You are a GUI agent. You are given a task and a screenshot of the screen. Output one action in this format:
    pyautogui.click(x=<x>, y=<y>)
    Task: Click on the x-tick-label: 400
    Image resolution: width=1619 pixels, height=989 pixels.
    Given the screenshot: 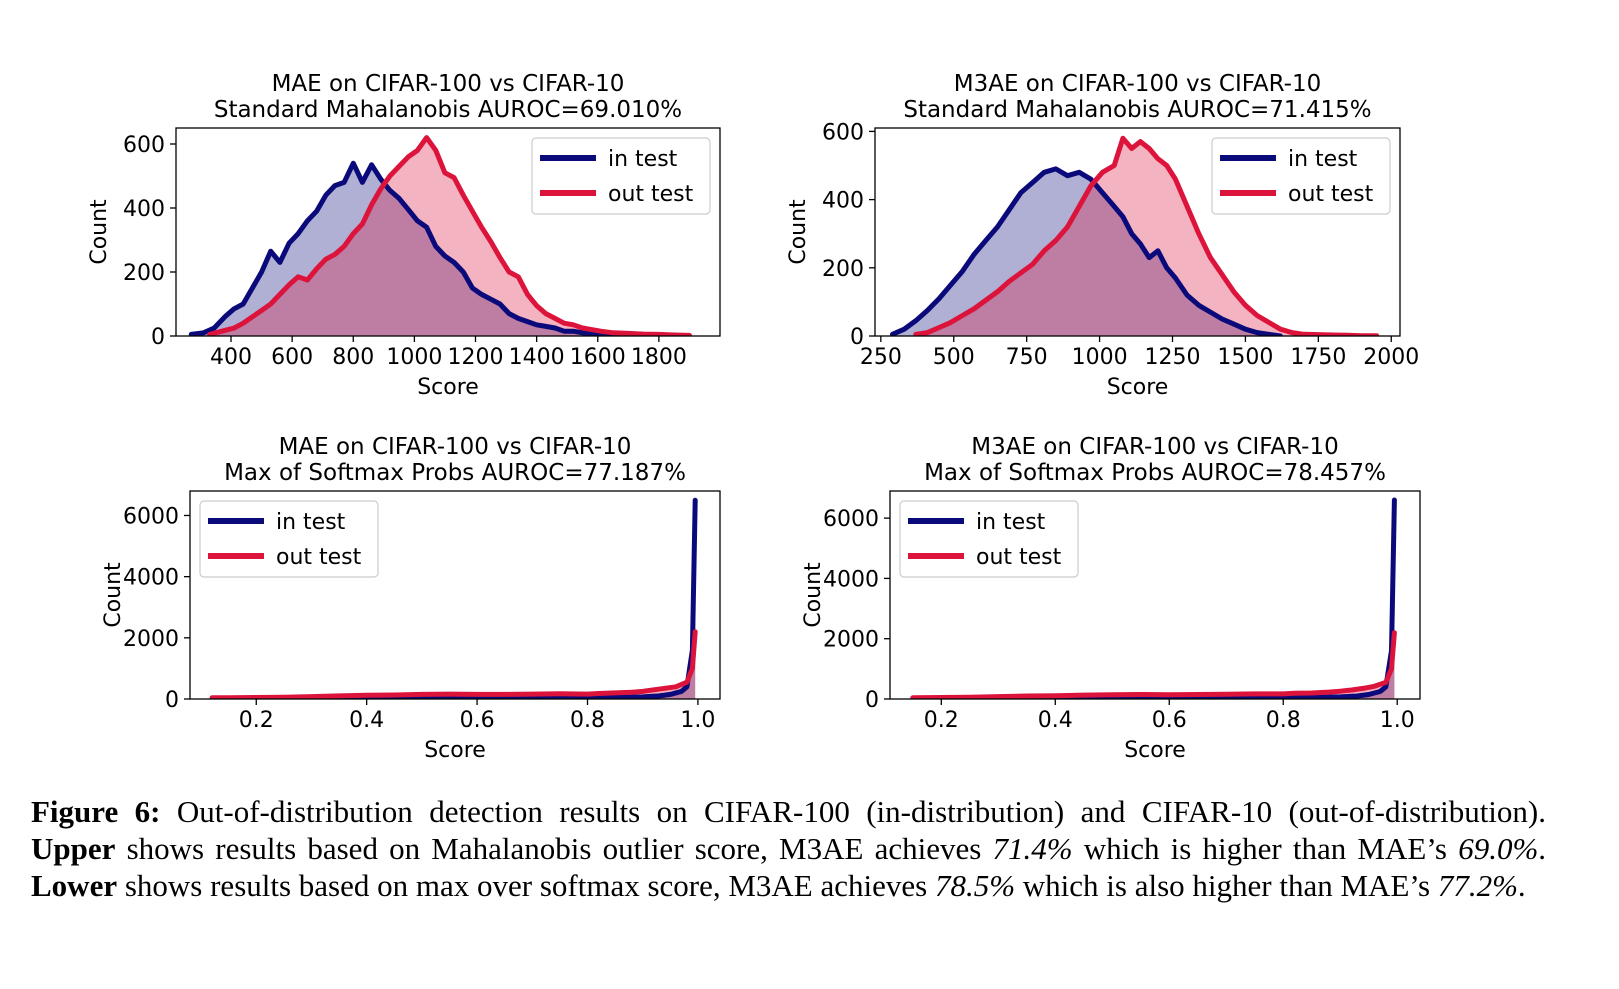 What is the action you would take?
    pyautogui.click(x=231, y=357)
    